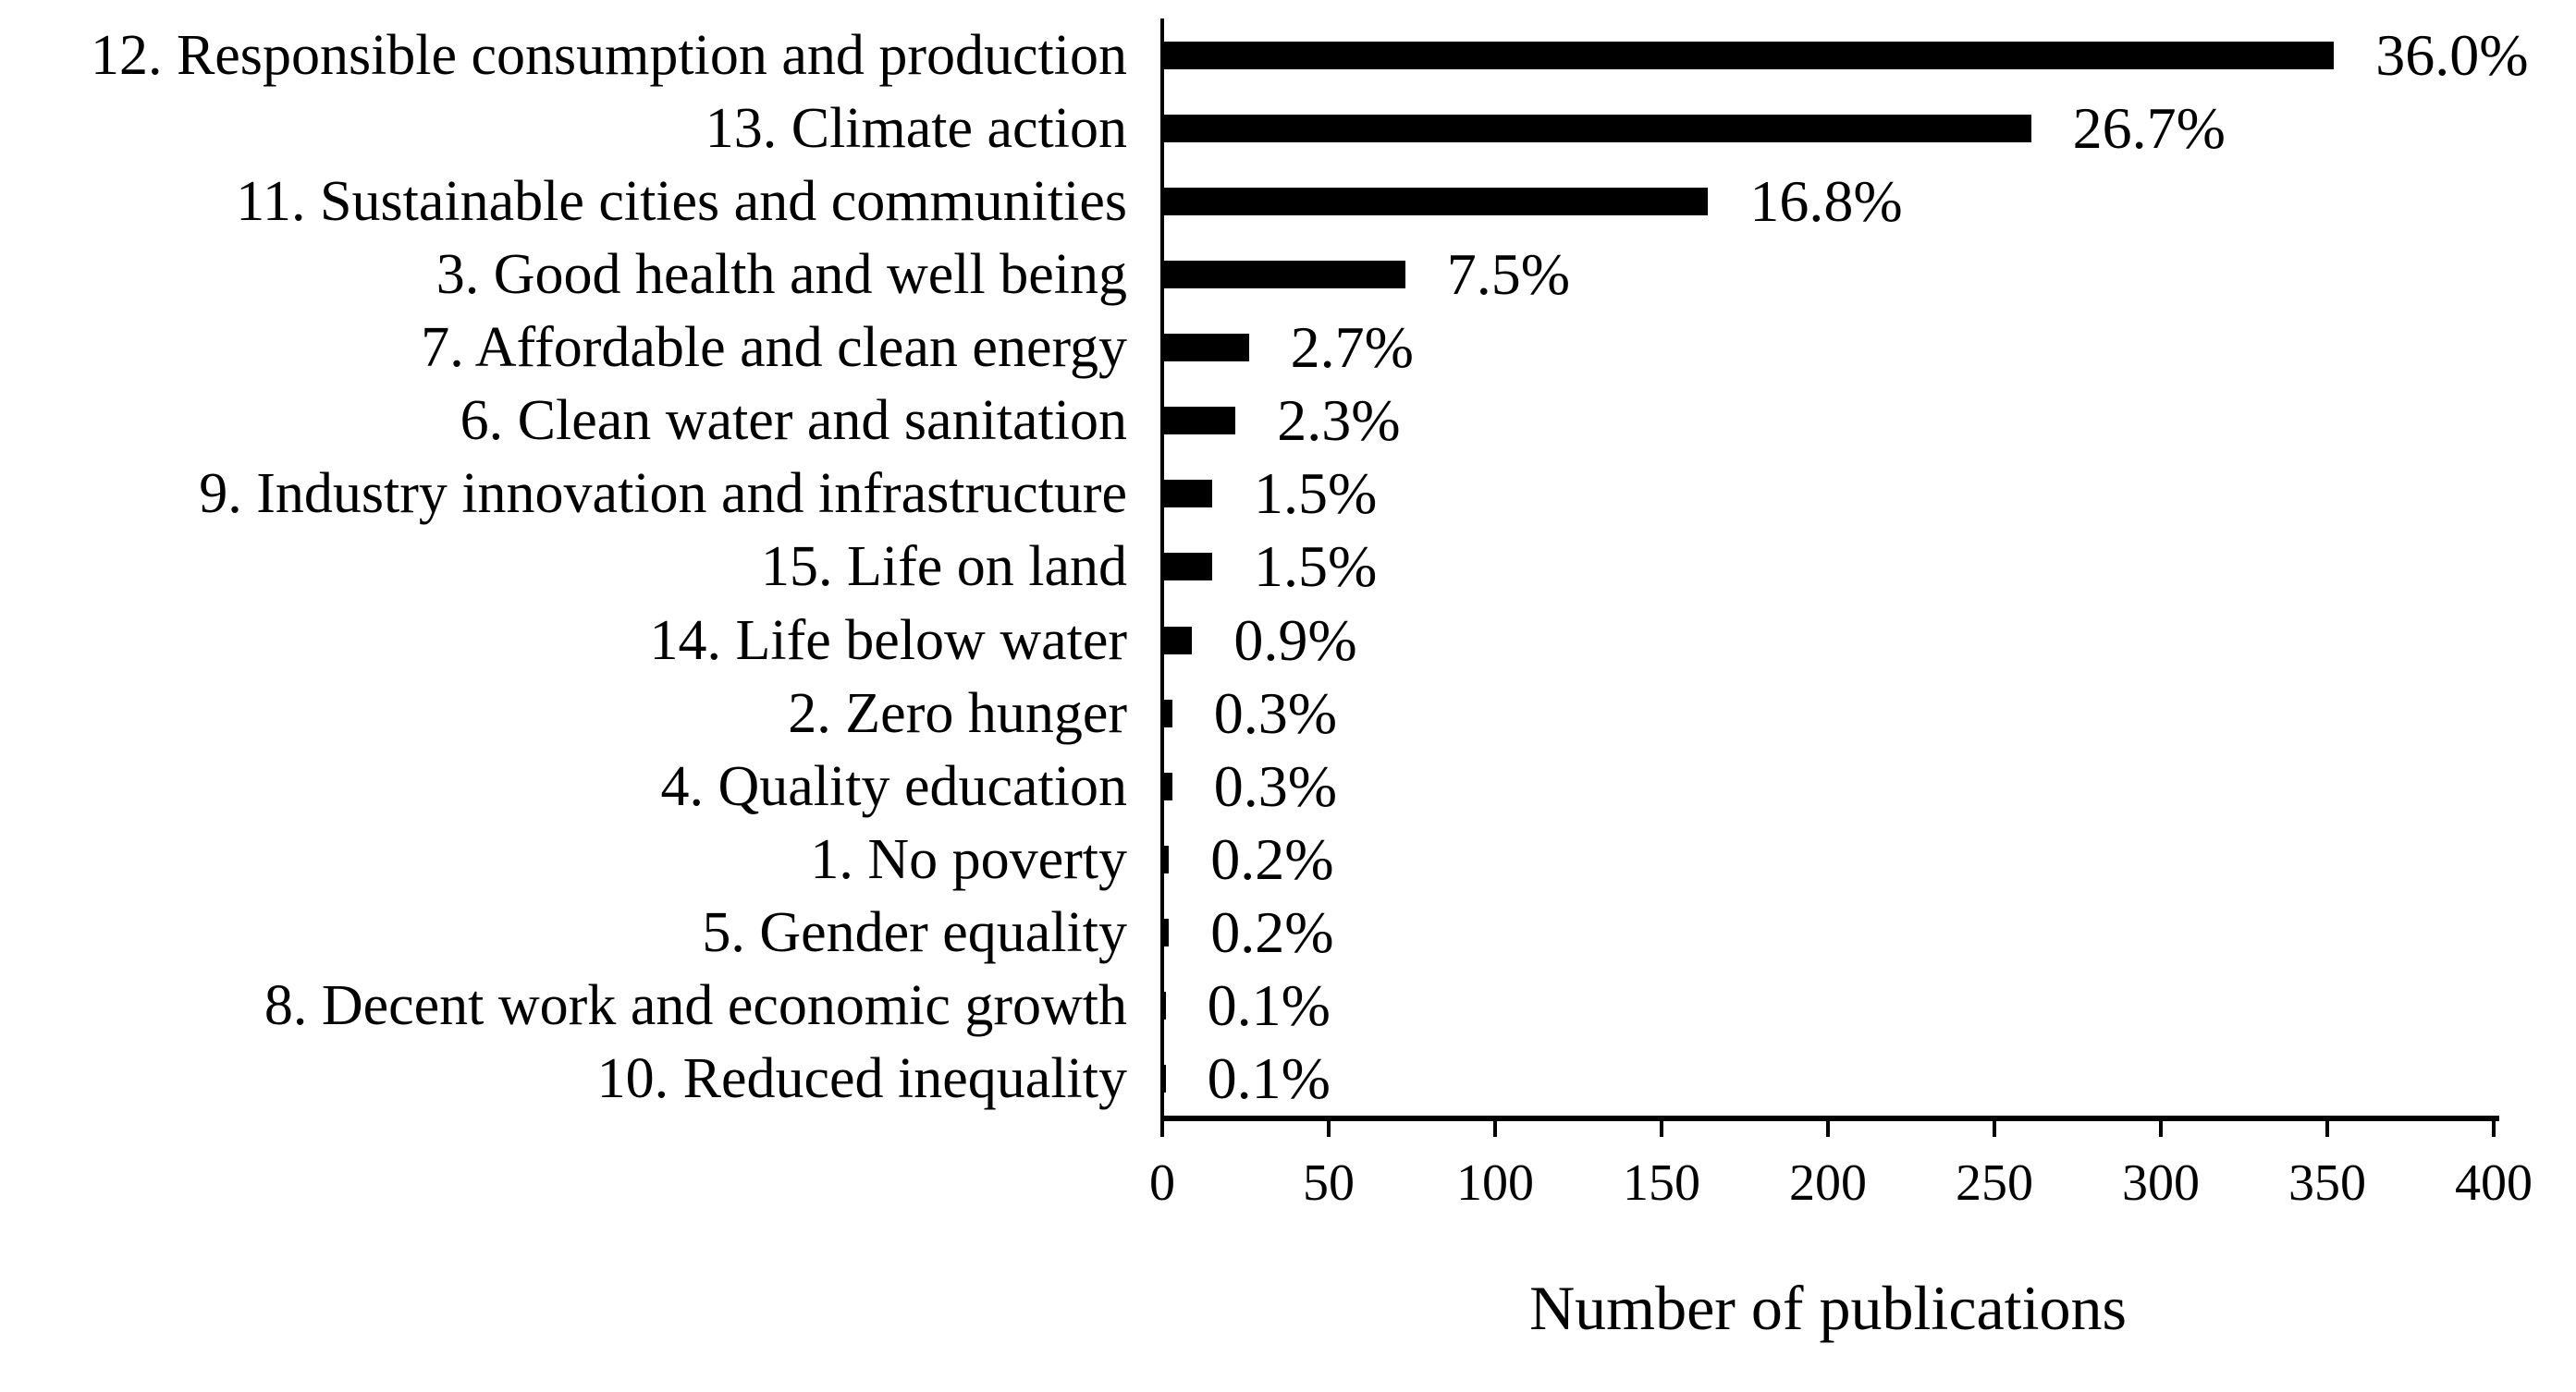 The image size is (2576, 1392). What do you see at coordinates (916, 128) in the screenshot?
I see `category-label: 13. Climate action` at bounding box center [916, 128].